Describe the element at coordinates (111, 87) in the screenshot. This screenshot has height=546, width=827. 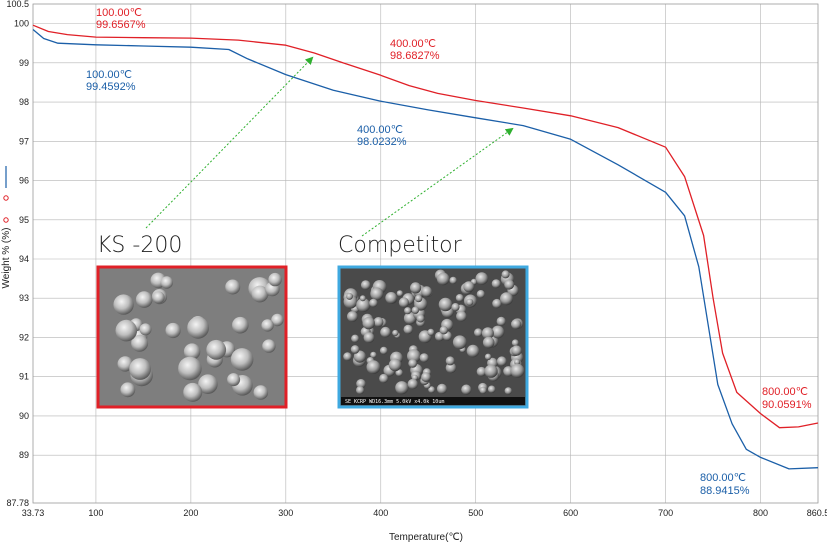
I see `anno-blue-100-value: 99.4592%` at that location.